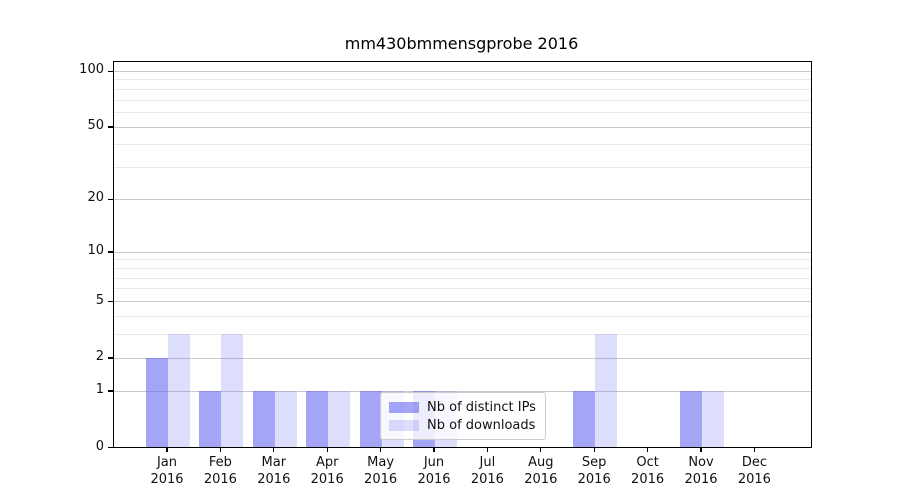  Describe the element at coordinates (220, 462) in the screenshot. I see `x-tick-label-line: Feb` at that location.